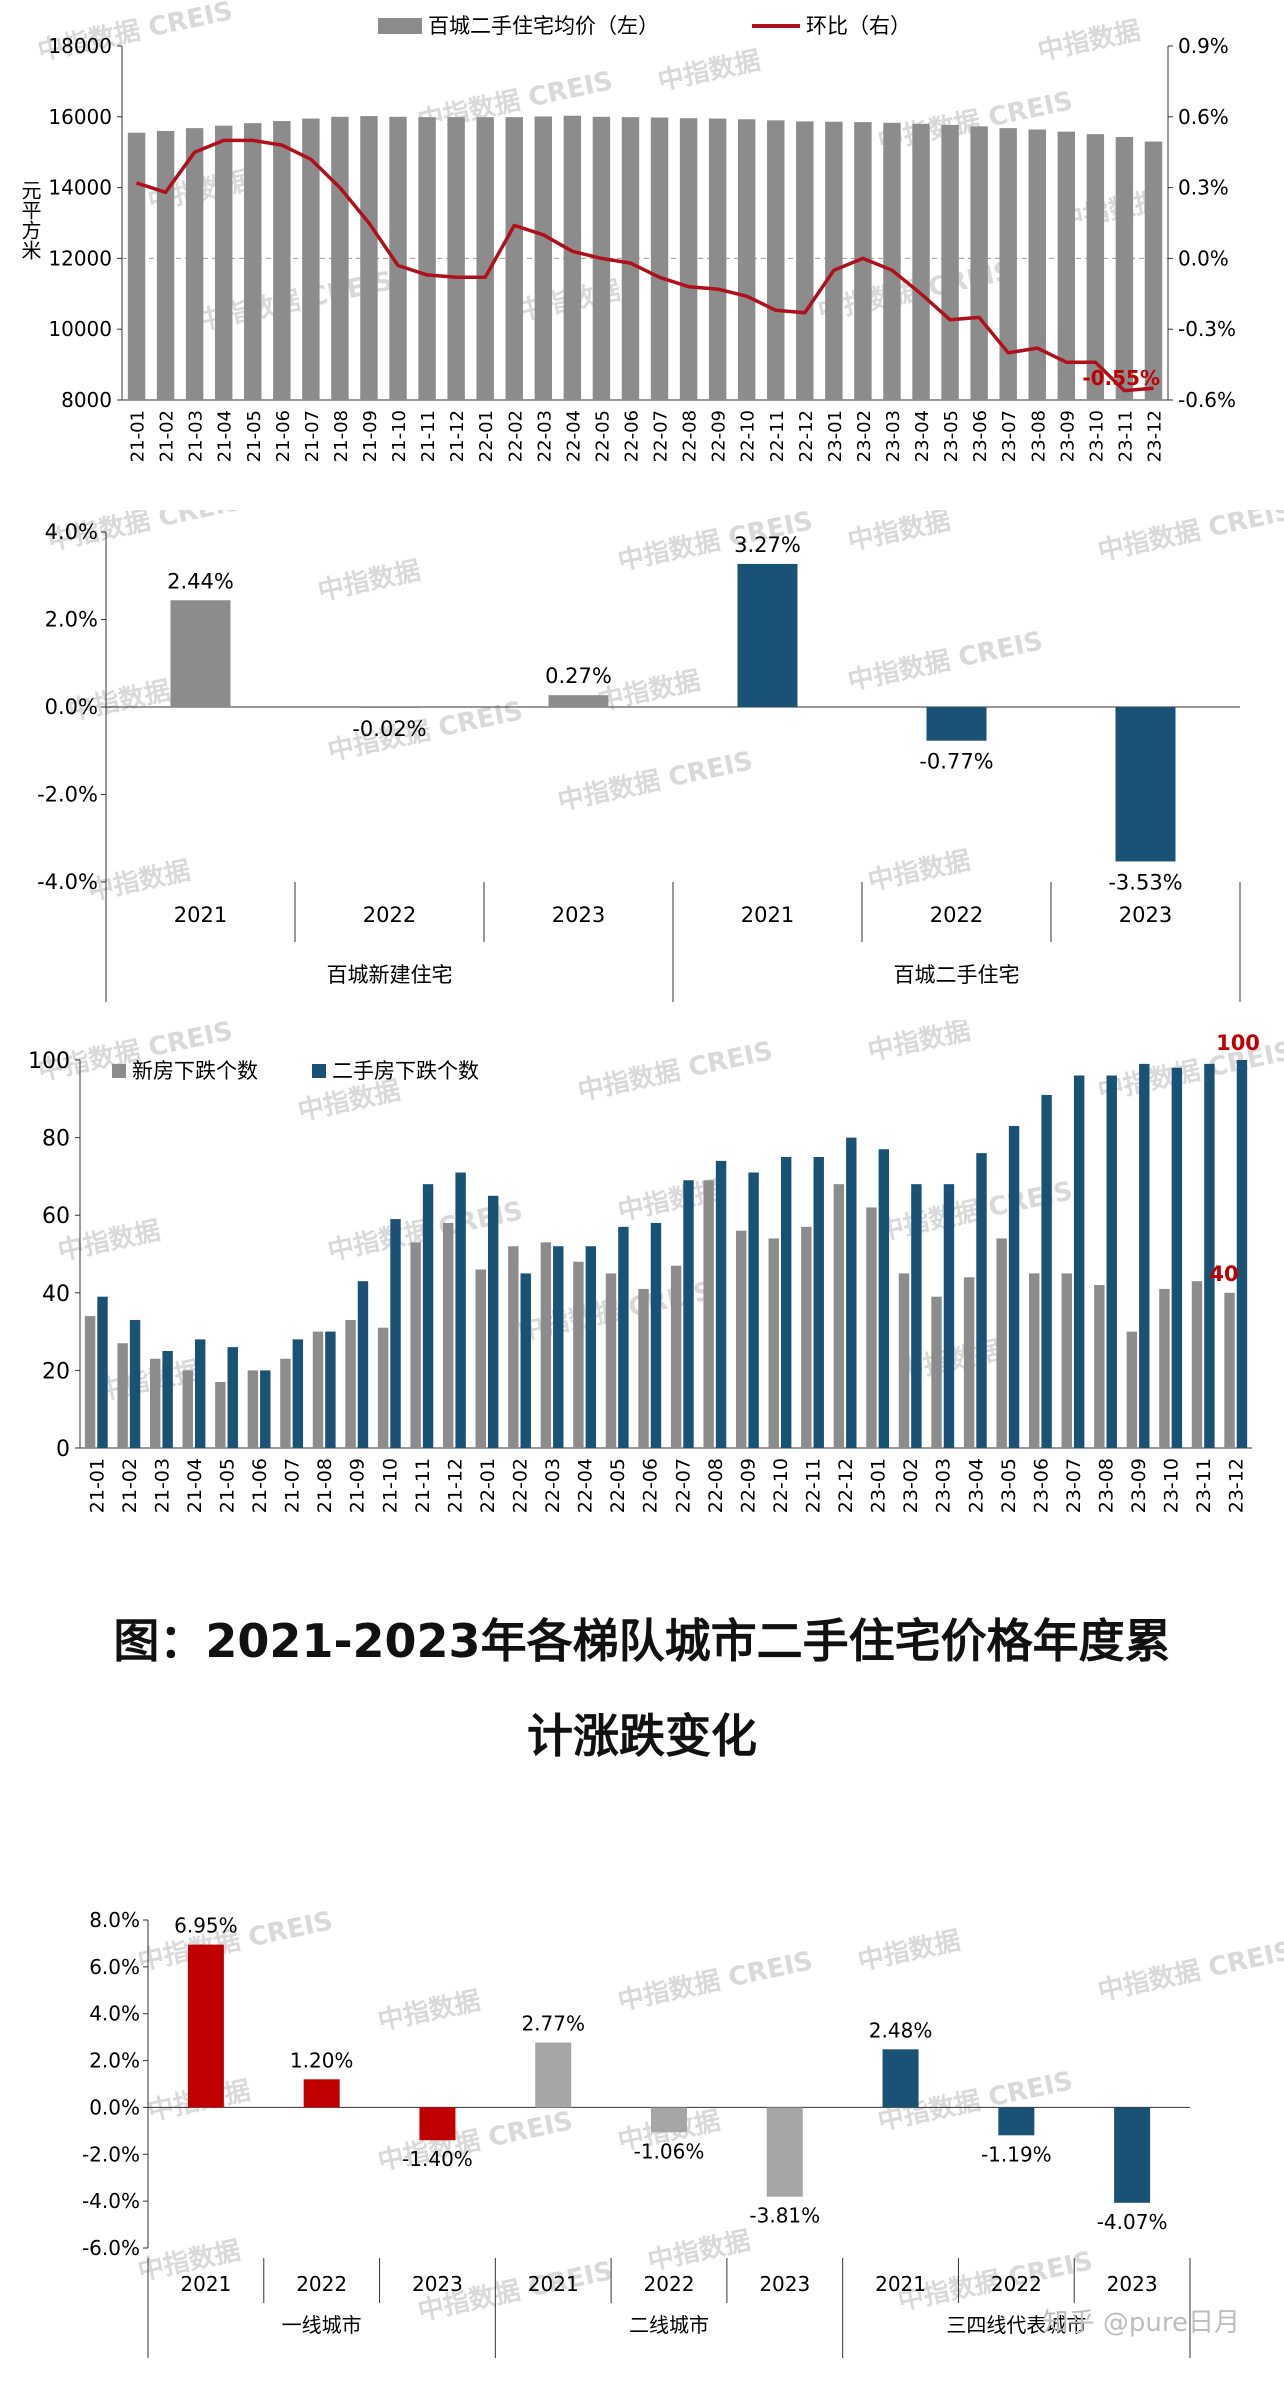  What do you see at coordinates (573, 436) in the screenshot?
I see `x-tick-label: 22-04` at bounding box center [573, 436].